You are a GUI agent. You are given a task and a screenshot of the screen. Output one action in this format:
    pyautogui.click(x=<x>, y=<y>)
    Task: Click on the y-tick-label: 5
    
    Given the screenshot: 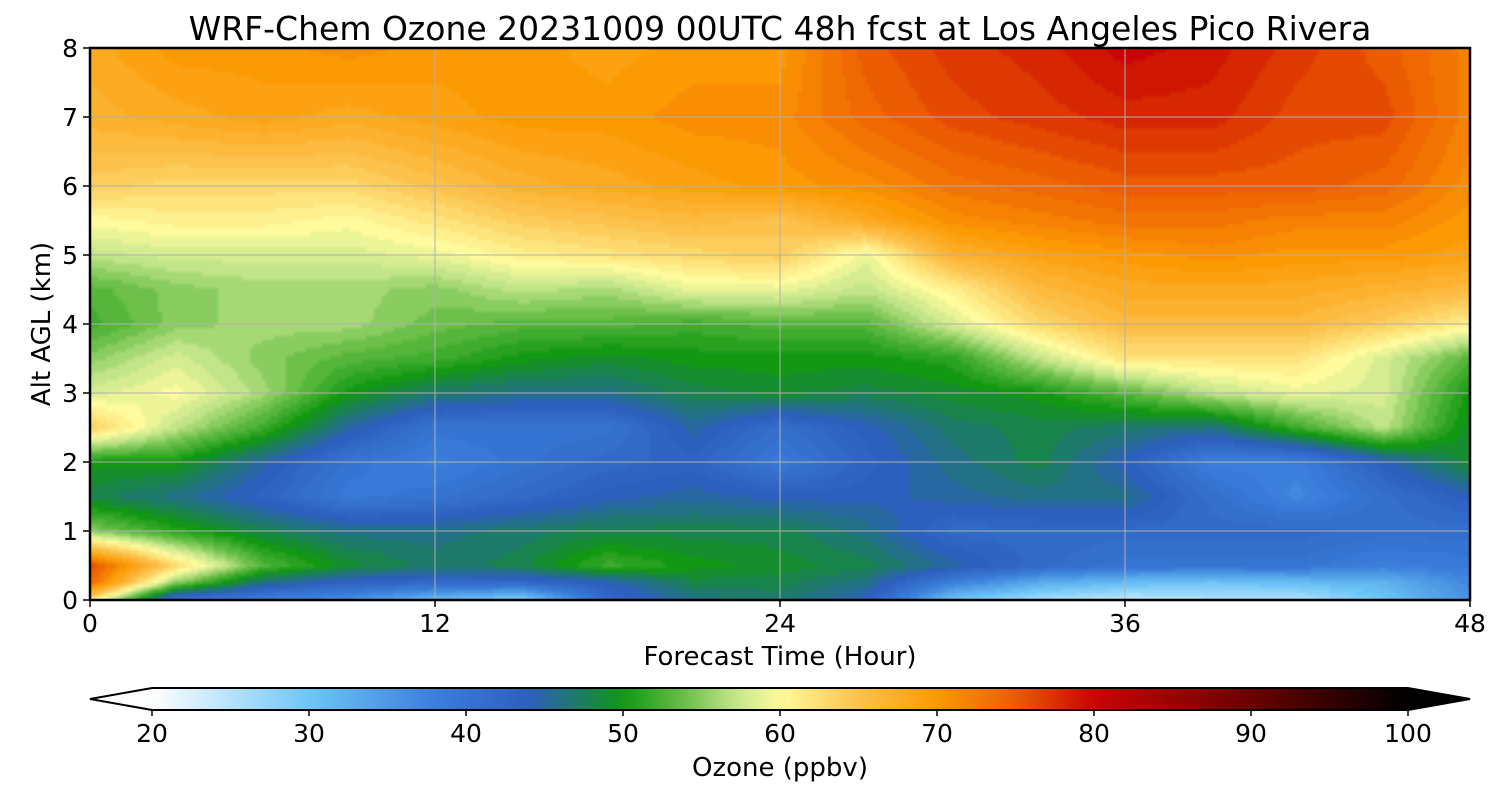 What is the action you would take?
    pyautogui.click(x=70, y=255)
    